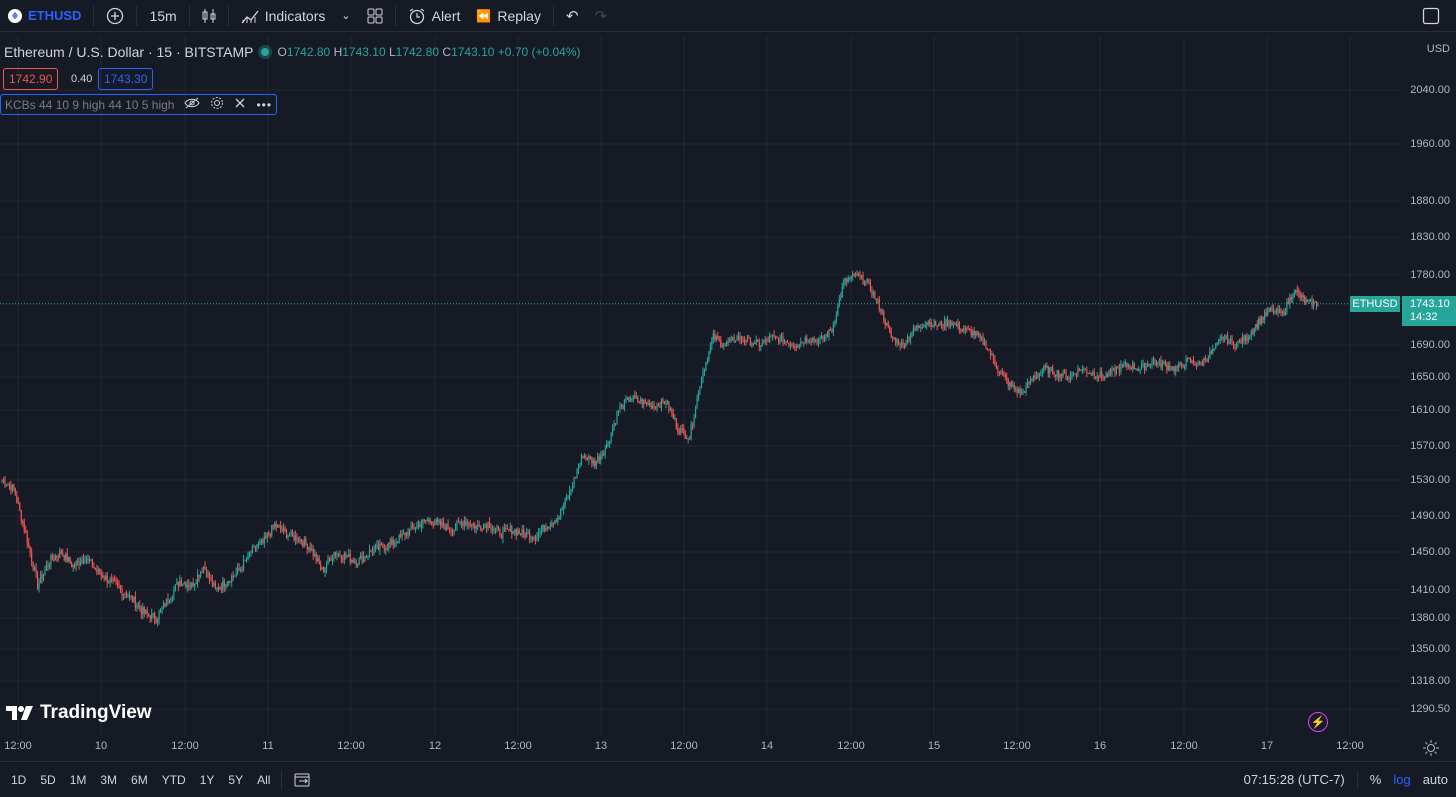  What do you see at coordinates (109, 779) in the screenshot?
I see `range-button-3m: 3M` at bounding box center [109, 779].